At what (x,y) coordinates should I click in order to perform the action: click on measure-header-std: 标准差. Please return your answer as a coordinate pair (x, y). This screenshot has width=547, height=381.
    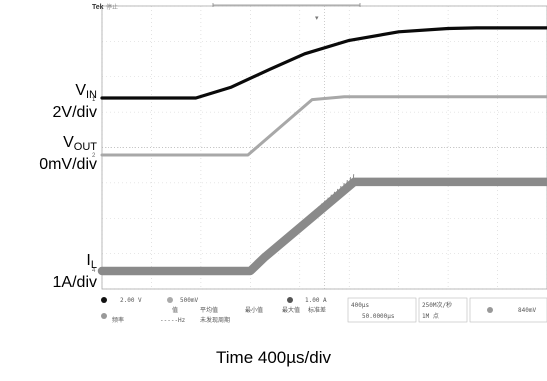
    Looking at the image, I should click on (317, 310).